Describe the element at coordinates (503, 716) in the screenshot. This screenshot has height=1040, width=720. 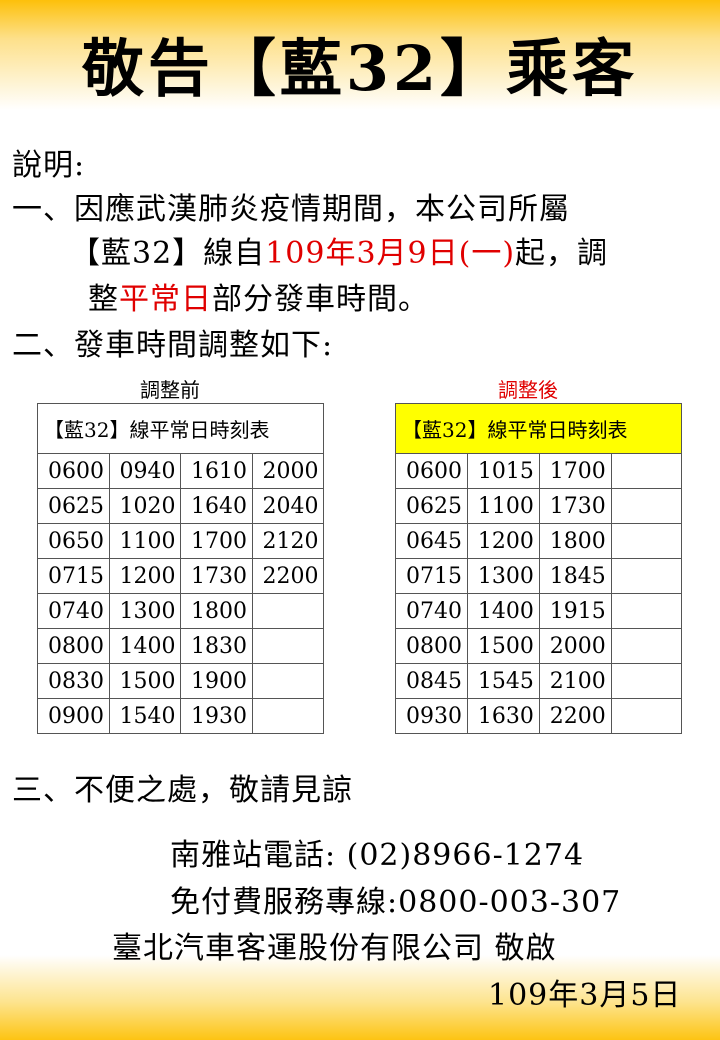
I see `departure-time-cell: 1630` at that location.